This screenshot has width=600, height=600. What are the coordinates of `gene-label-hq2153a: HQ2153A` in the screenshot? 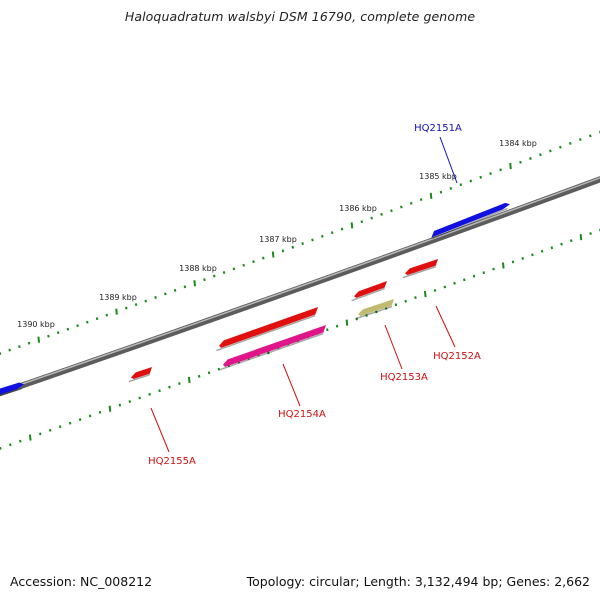 It's located at (404, 377).